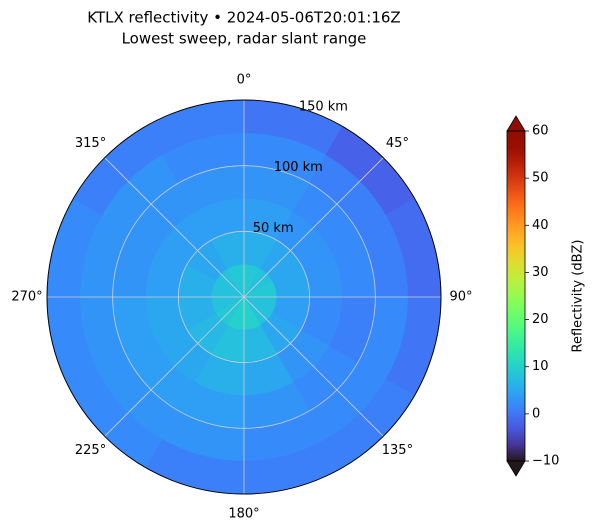 The height and width of the screenshot is (531, 595). What do you see at coordinates (536, 413) in the screenshot?
I see `colorbar-tick-label: 0` at bounding box center [536, 413].